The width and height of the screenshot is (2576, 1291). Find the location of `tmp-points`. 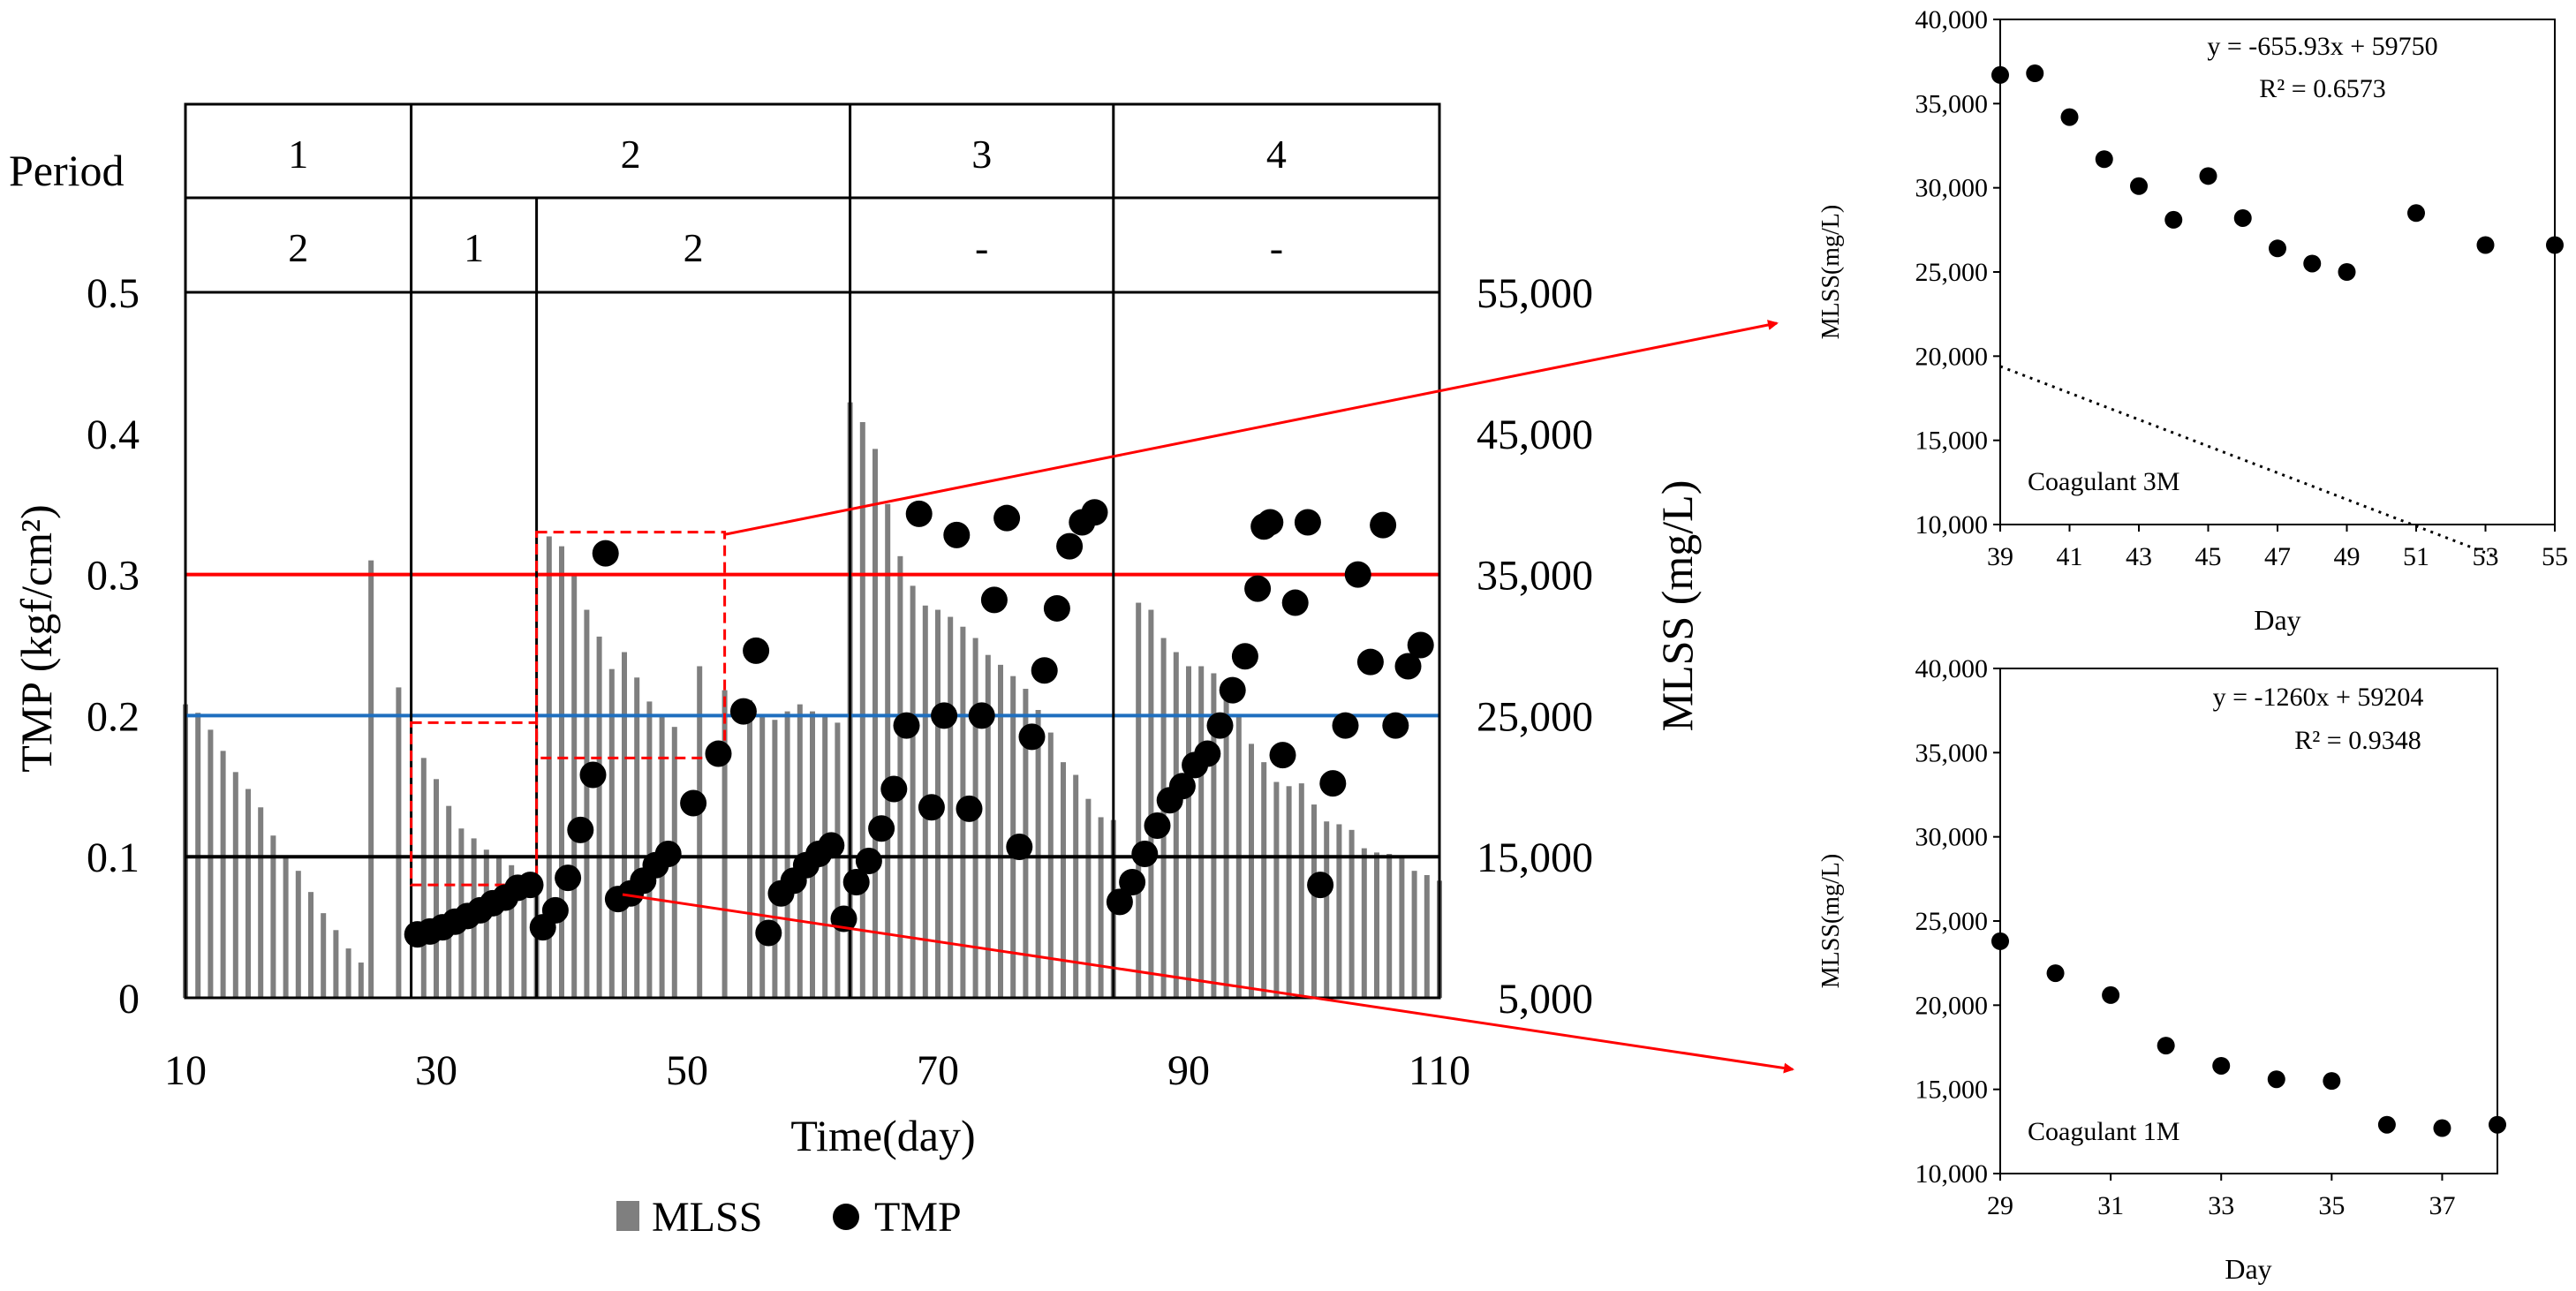

tmp-points is located at coordinates (919, 723).